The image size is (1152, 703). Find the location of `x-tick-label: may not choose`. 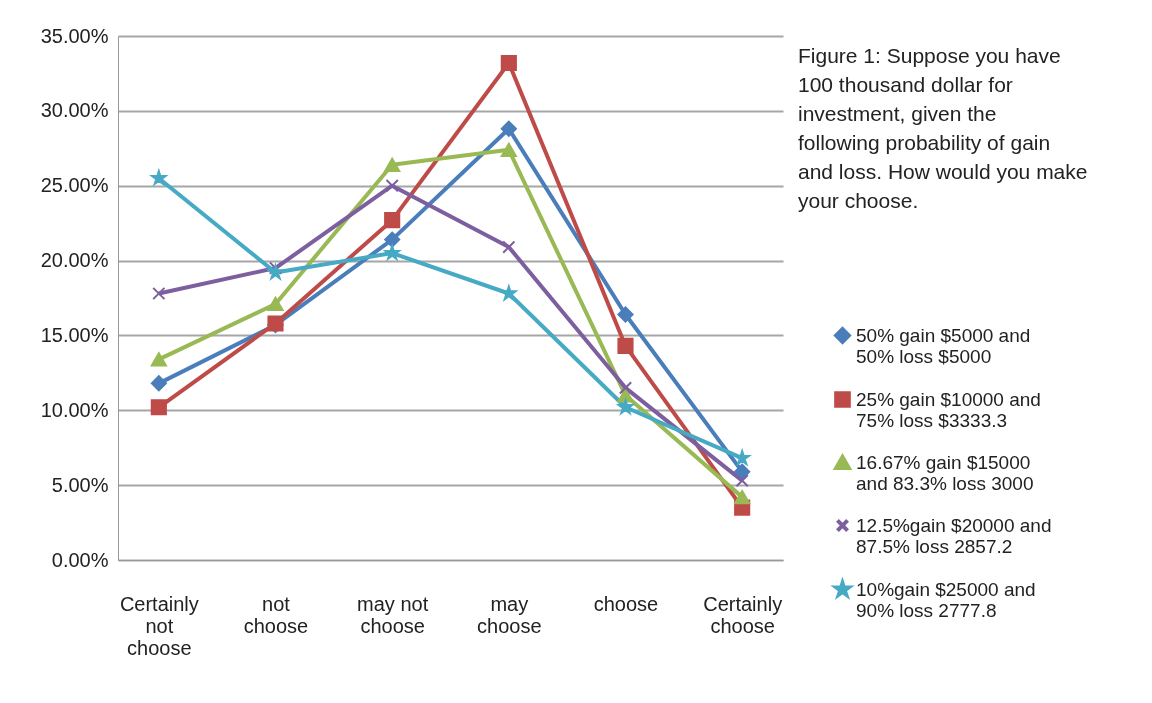

x-tick-label: may not choose is located at coordinates (393, 614).